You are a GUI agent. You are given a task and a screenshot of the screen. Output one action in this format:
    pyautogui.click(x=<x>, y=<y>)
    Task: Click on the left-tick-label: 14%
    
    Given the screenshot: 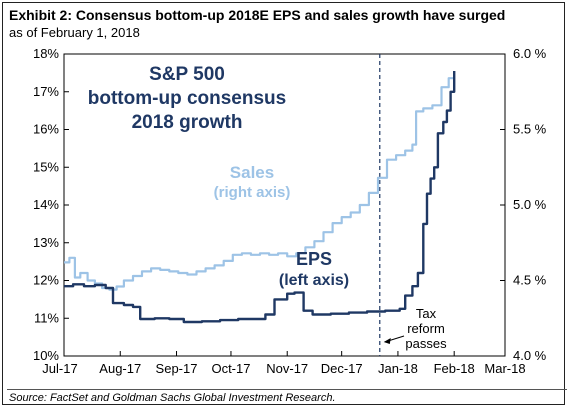 What is the action you would take?
    pyautogui.click(x=46, y=204)
    